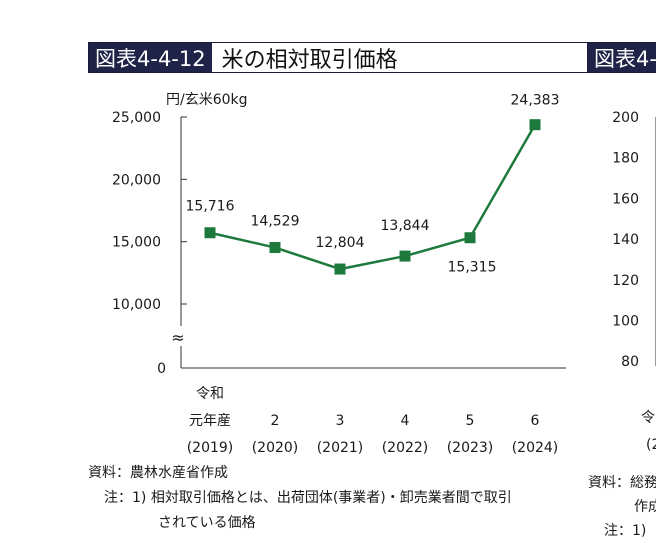 The height and width of the screenshot is (543, 656). Describe the element at coordinates (405, 448) in the screenshot. I see `x-category-year: (2022)` at that location.